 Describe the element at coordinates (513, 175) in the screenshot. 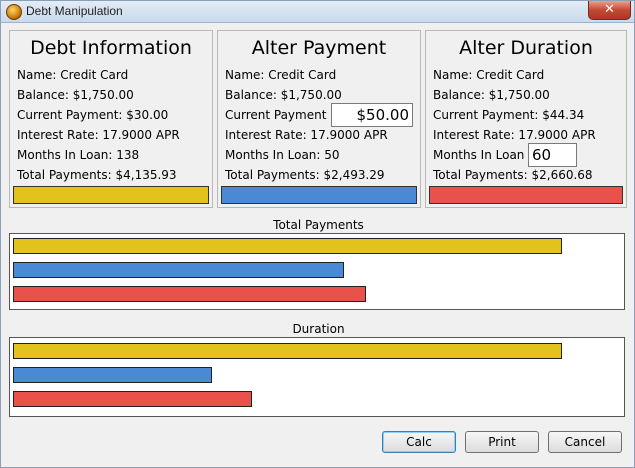

I see `total-payments-label: Total Payments: $2,660.68` at that location.